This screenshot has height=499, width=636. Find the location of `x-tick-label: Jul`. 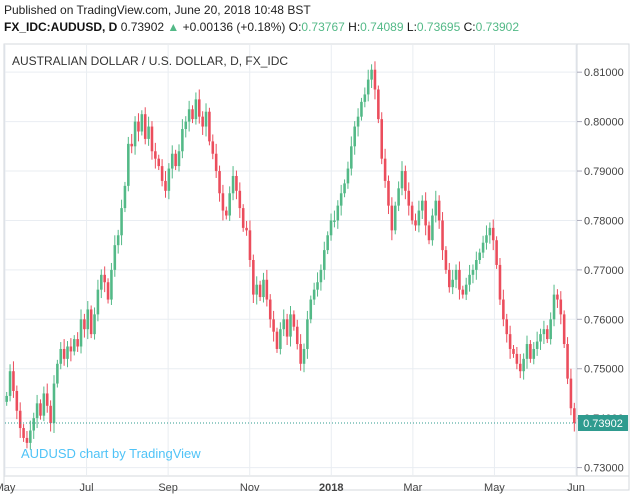

x-tick-label: Jul is located at coordinates (87, 488).